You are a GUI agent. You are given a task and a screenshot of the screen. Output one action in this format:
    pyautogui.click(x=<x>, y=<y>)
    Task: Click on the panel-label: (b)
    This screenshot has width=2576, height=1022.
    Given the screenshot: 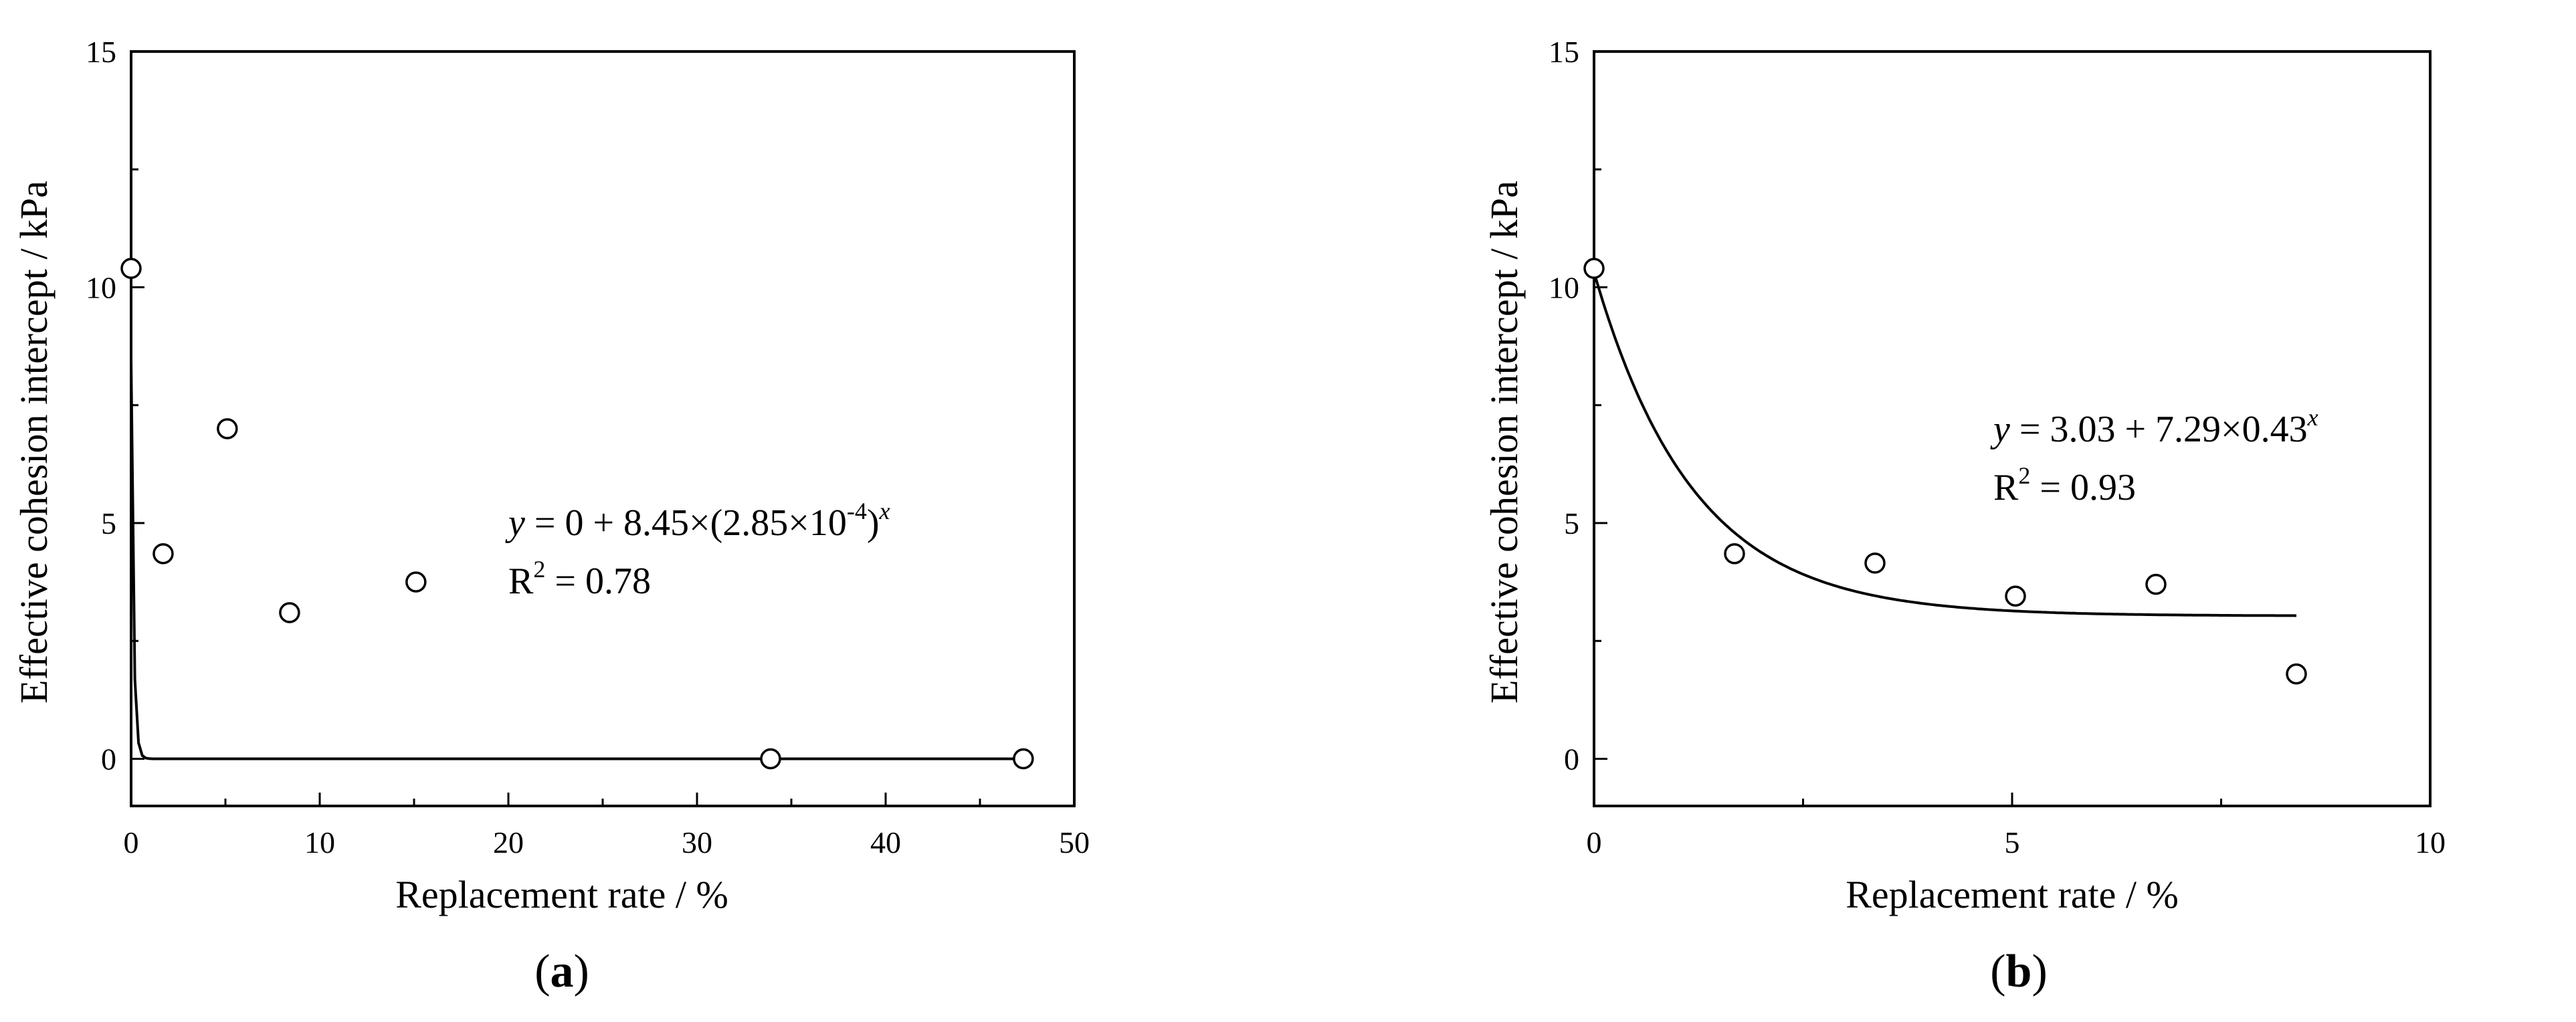 What is the action you would take?
    pyautogui.click(x=2019, y=971)
    